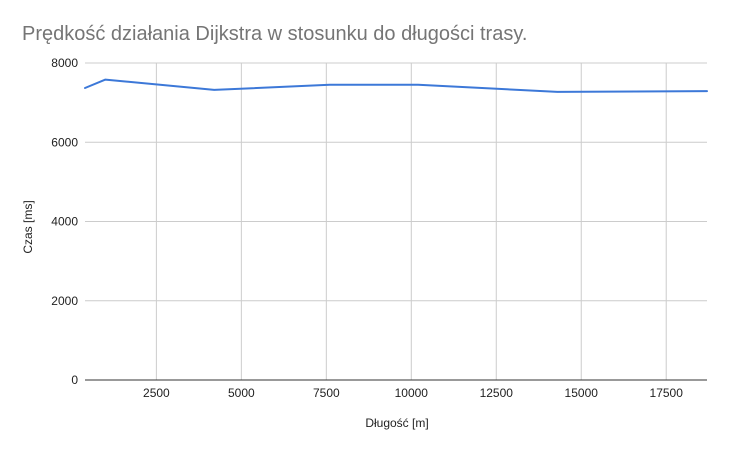  What do you see at coordinates (582, 393) in the screenshot?
I see `x-tick-label: 15000` at bounding box center [582, 393].